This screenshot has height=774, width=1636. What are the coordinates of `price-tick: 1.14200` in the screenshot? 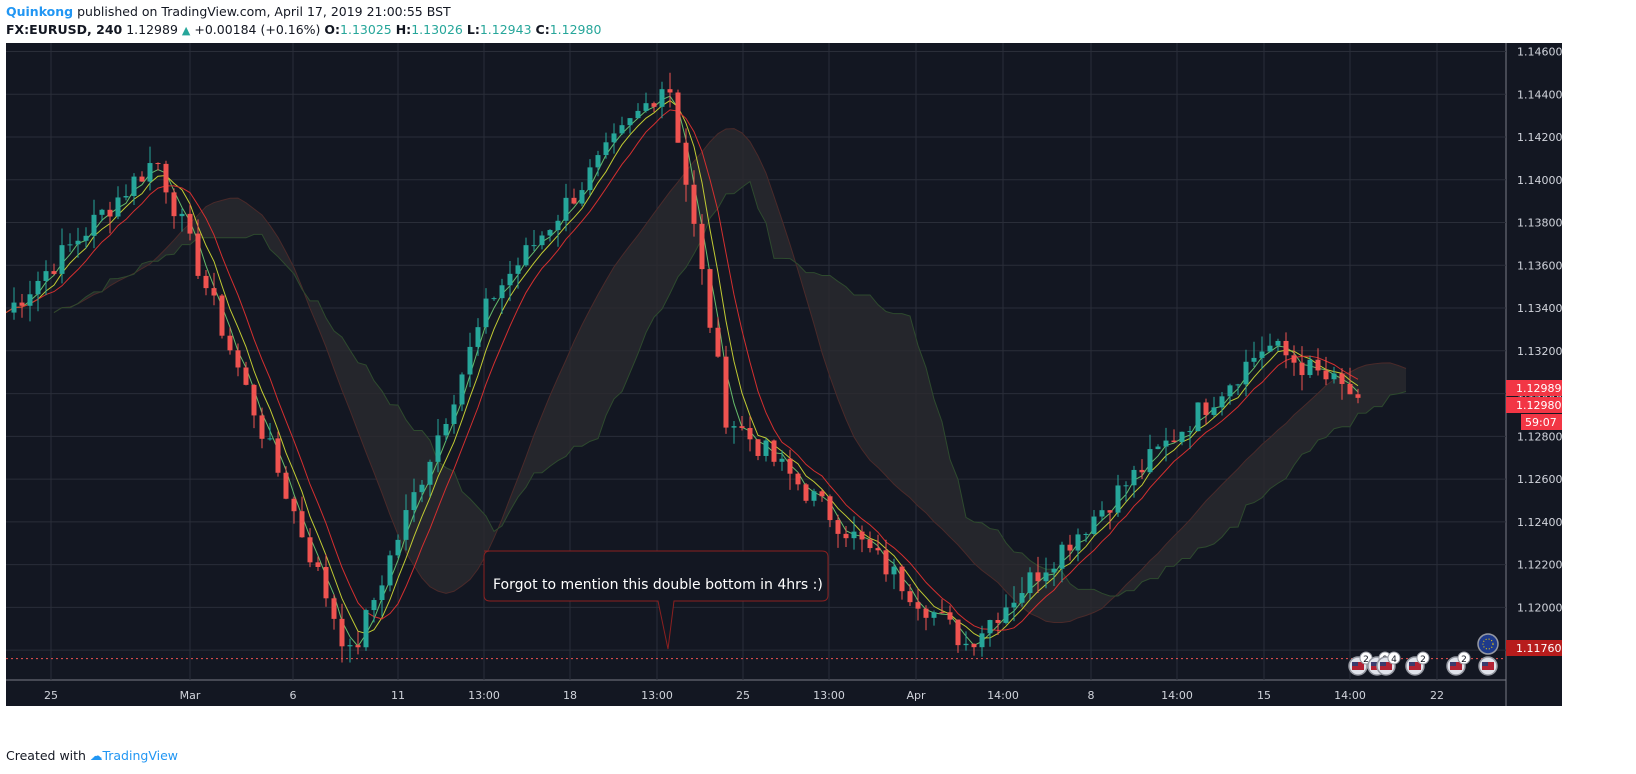 It's located at (1539, 137).